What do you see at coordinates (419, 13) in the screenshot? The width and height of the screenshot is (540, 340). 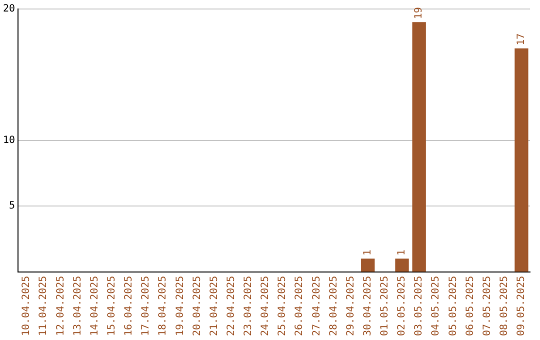 I see `data-label: 19` at bounding box center [419, 13].